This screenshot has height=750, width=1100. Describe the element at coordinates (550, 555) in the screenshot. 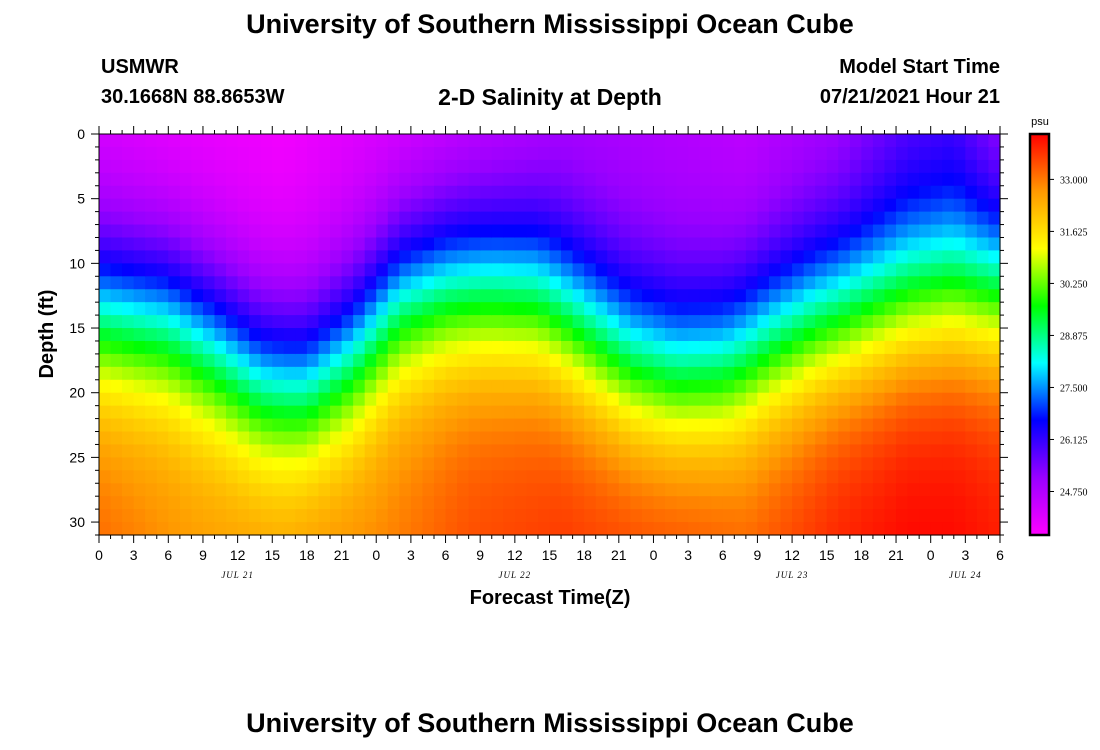

I see `x-tick-label: 15` at that location.